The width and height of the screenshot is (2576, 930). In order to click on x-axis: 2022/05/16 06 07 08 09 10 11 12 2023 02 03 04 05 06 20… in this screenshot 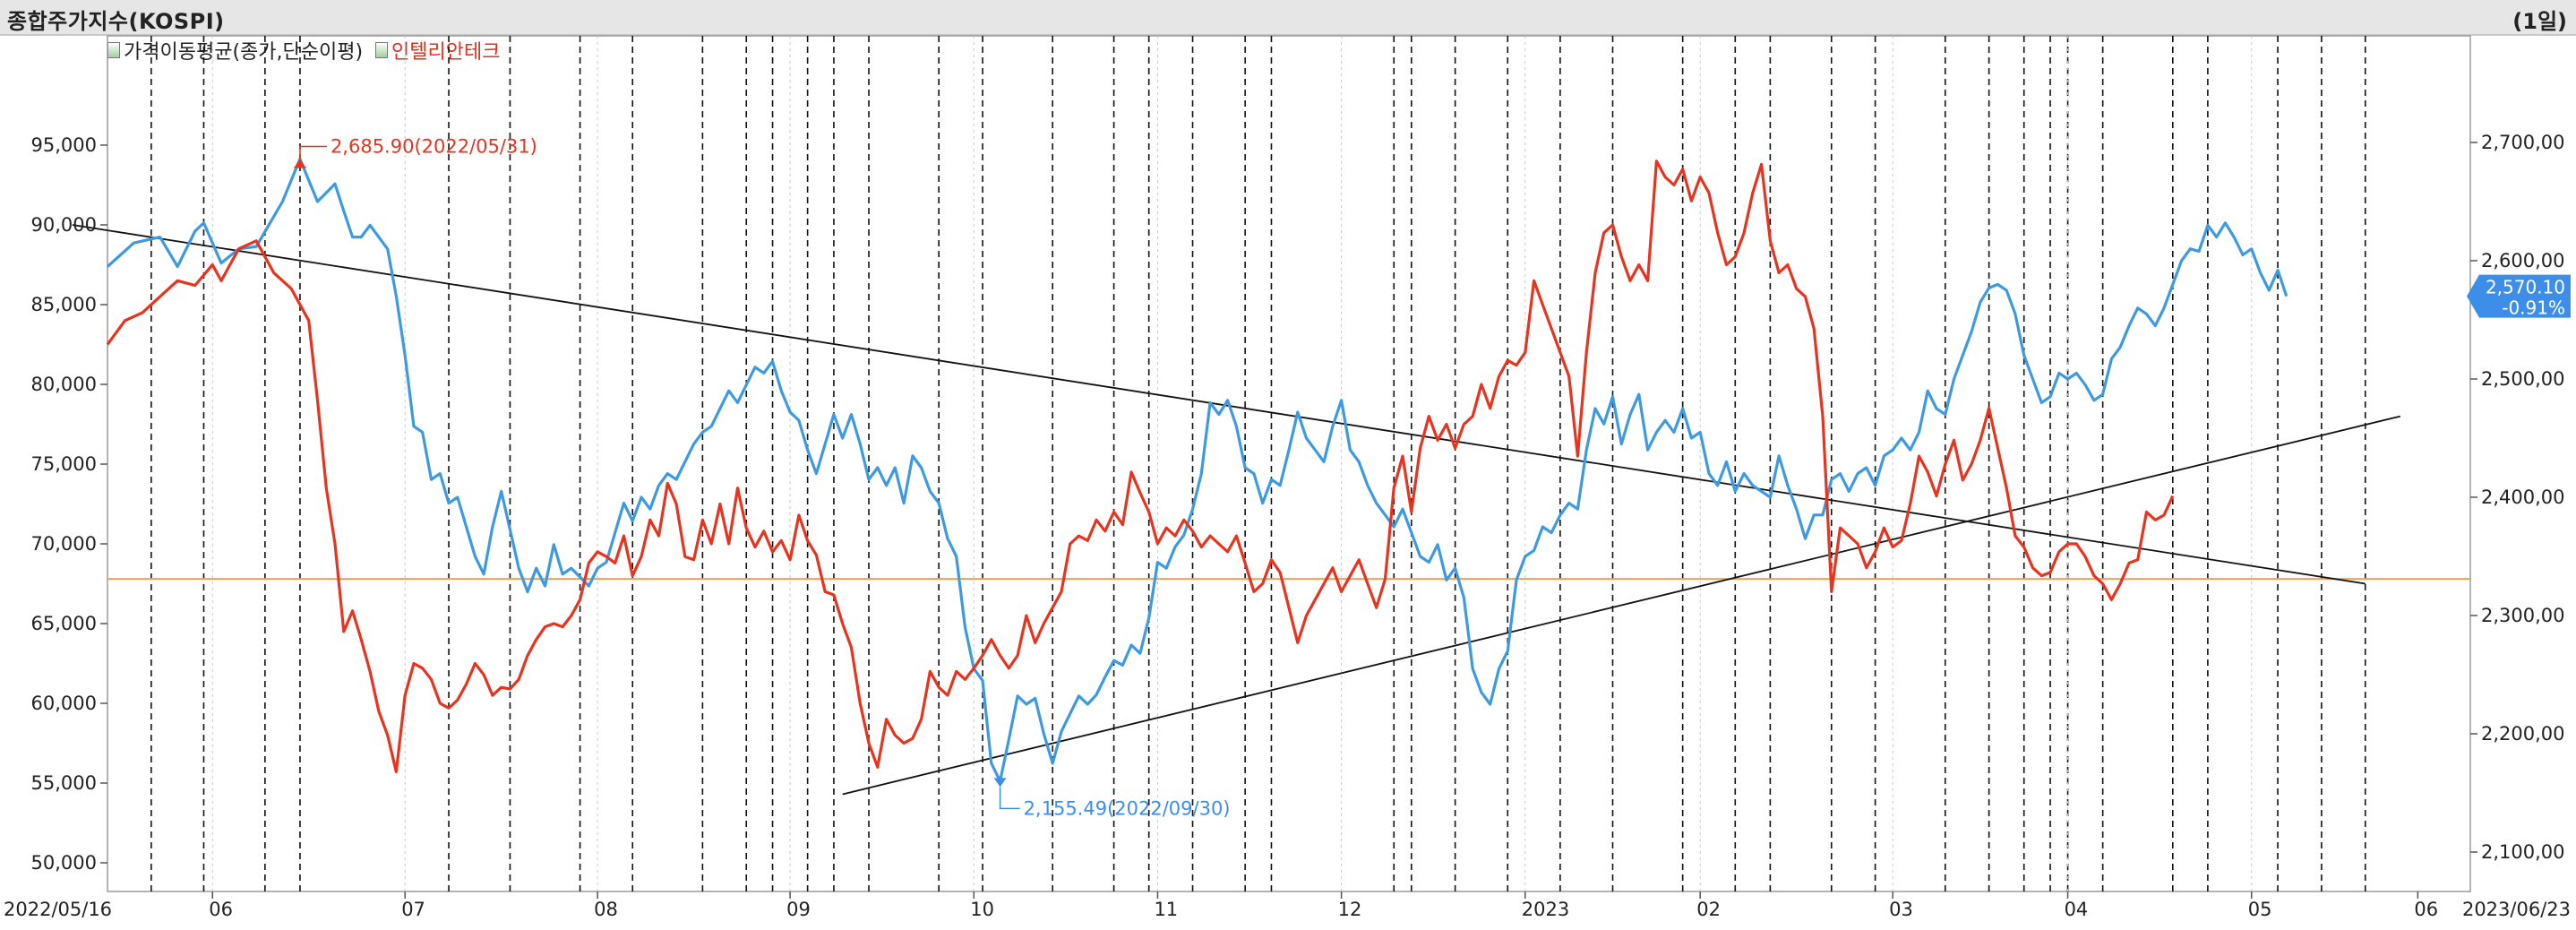, I will do `click(1287, 906)`.